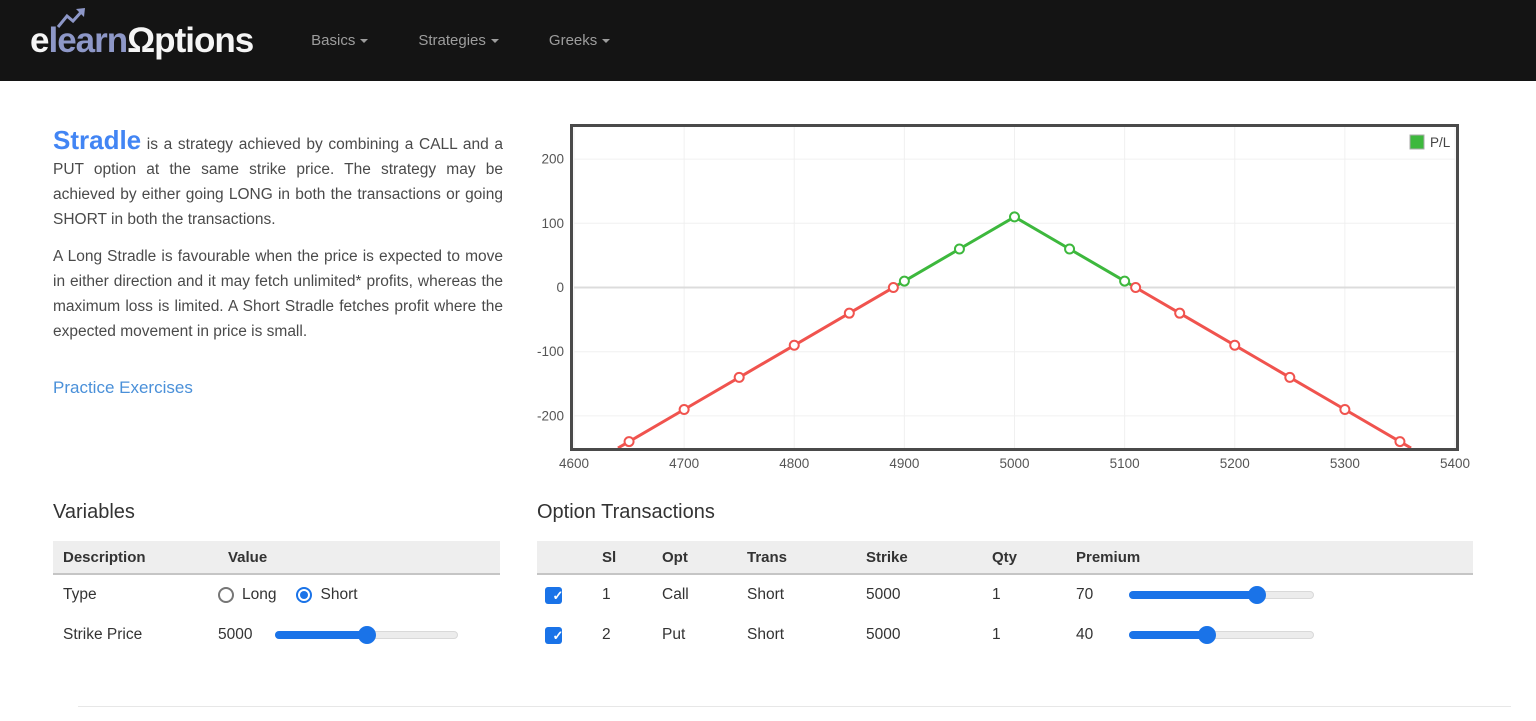 The width and height of the screenshot is (1536, 721). I want to click on svg-text: 5300, so click(1345, 463).